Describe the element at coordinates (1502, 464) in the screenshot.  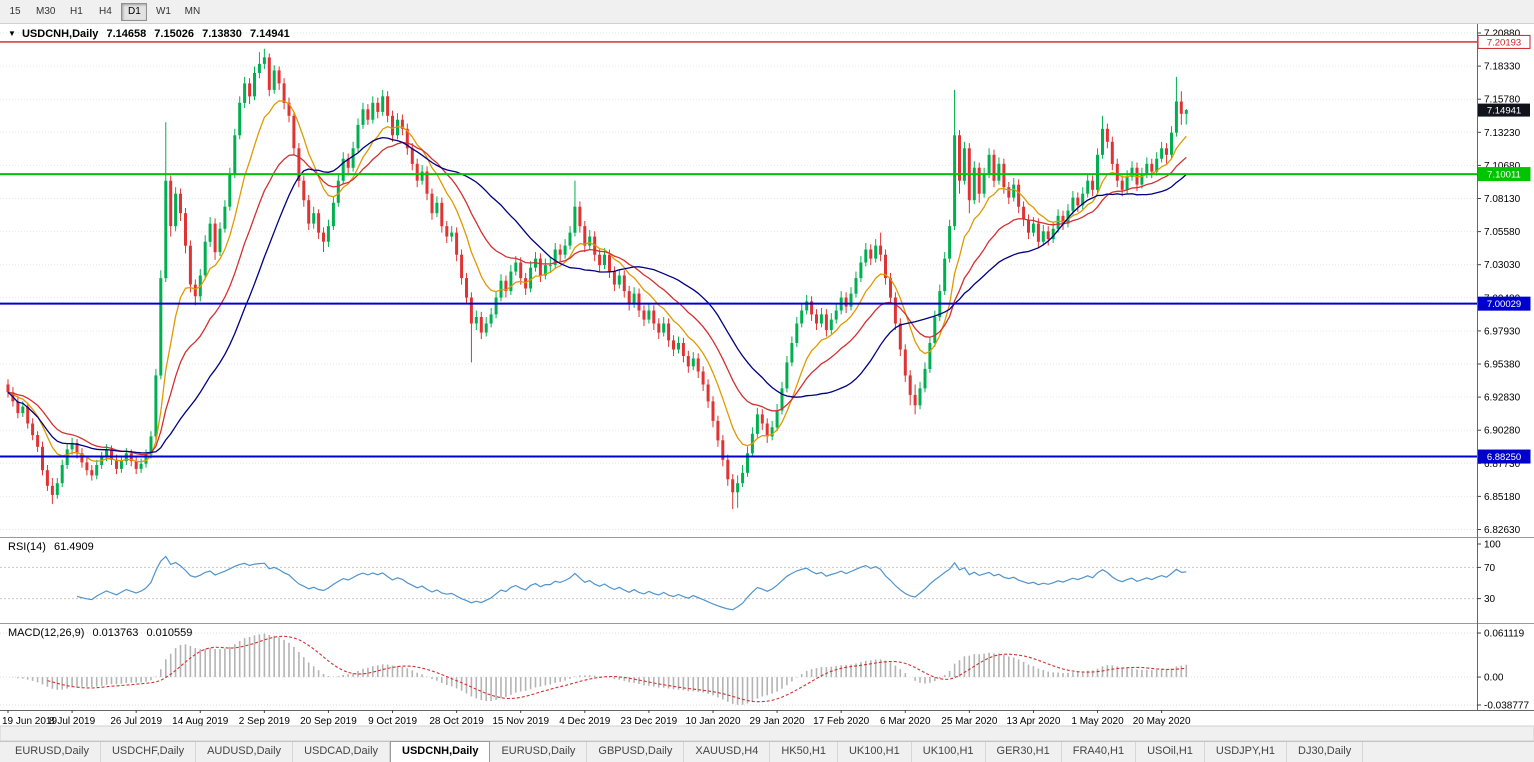
I see `svg-text: 6.87730` at that location.